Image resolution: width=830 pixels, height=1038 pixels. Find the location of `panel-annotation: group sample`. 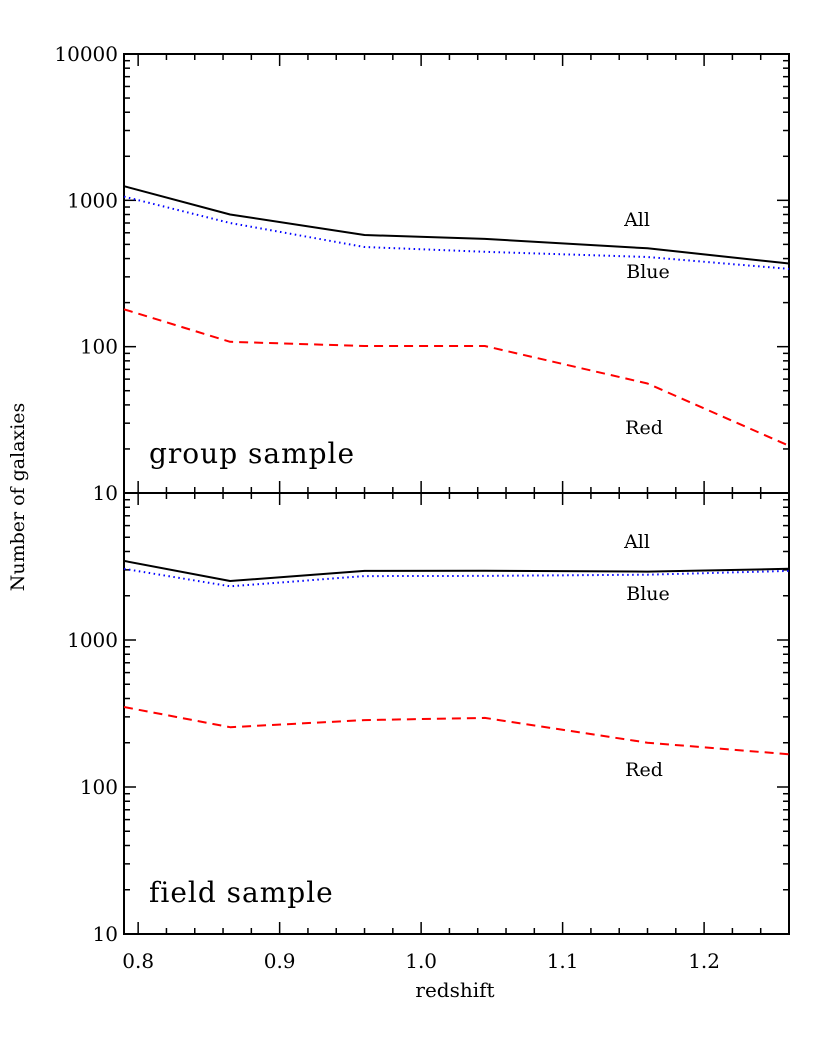

panel-annotation: group sample is located at coordinates (252, 453).